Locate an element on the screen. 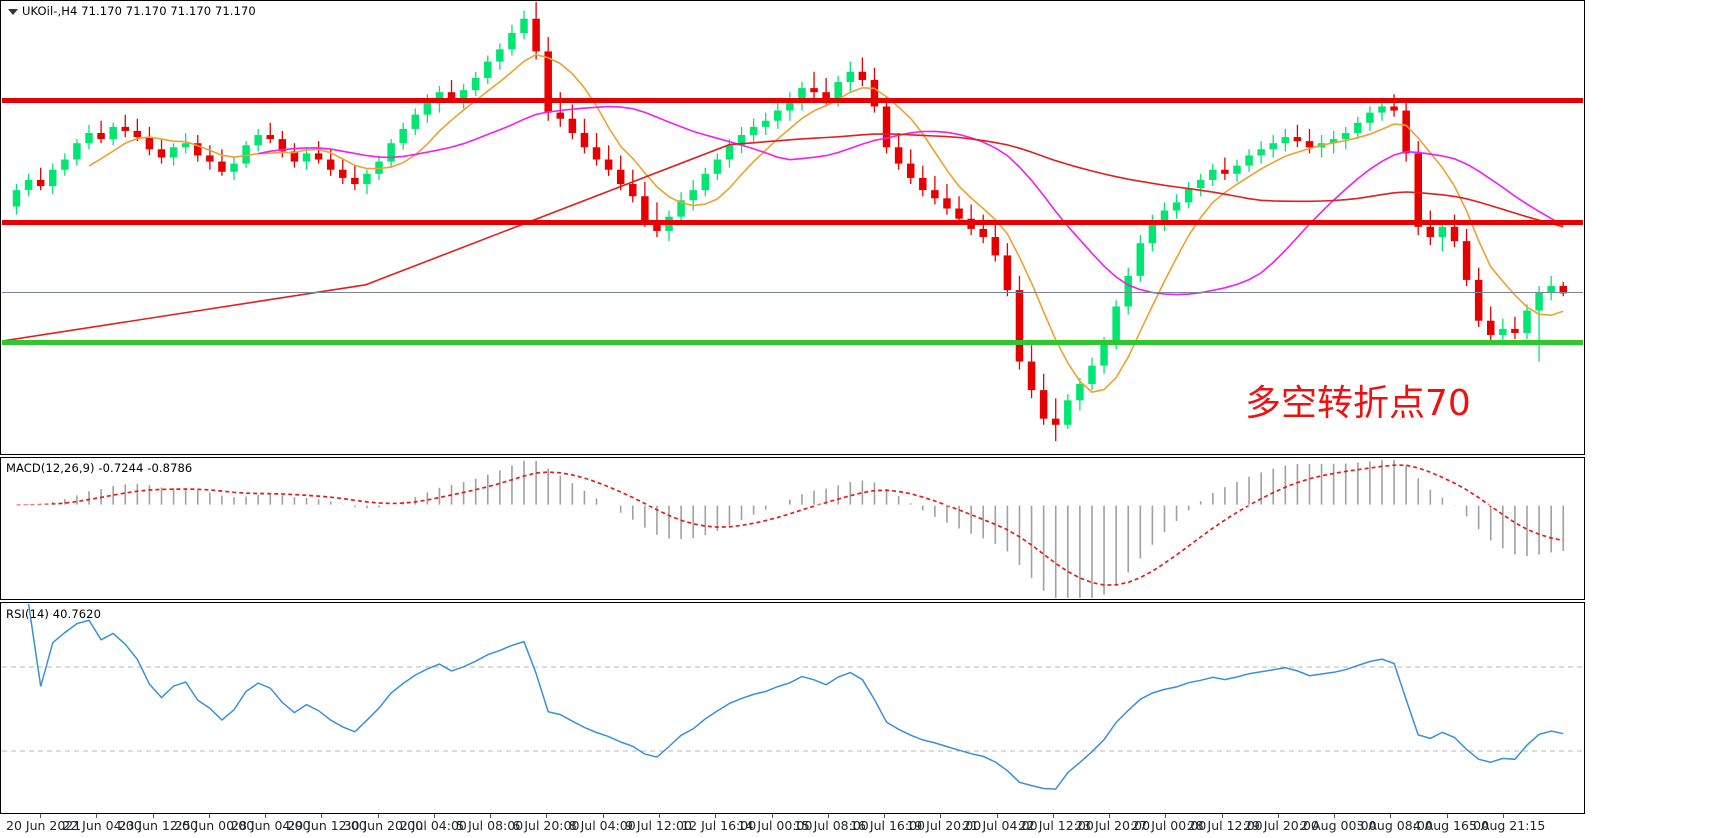 This screenshot has height=838, width=1731. time-tick-label: 22 Jul 12:00 is located at coordinates (1056, 825).